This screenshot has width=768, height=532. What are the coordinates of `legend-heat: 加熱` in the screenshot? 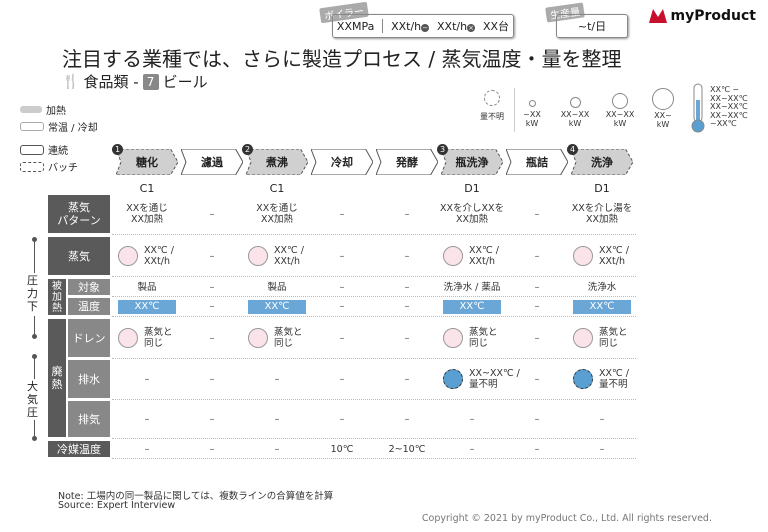 It's located at (59, 109).